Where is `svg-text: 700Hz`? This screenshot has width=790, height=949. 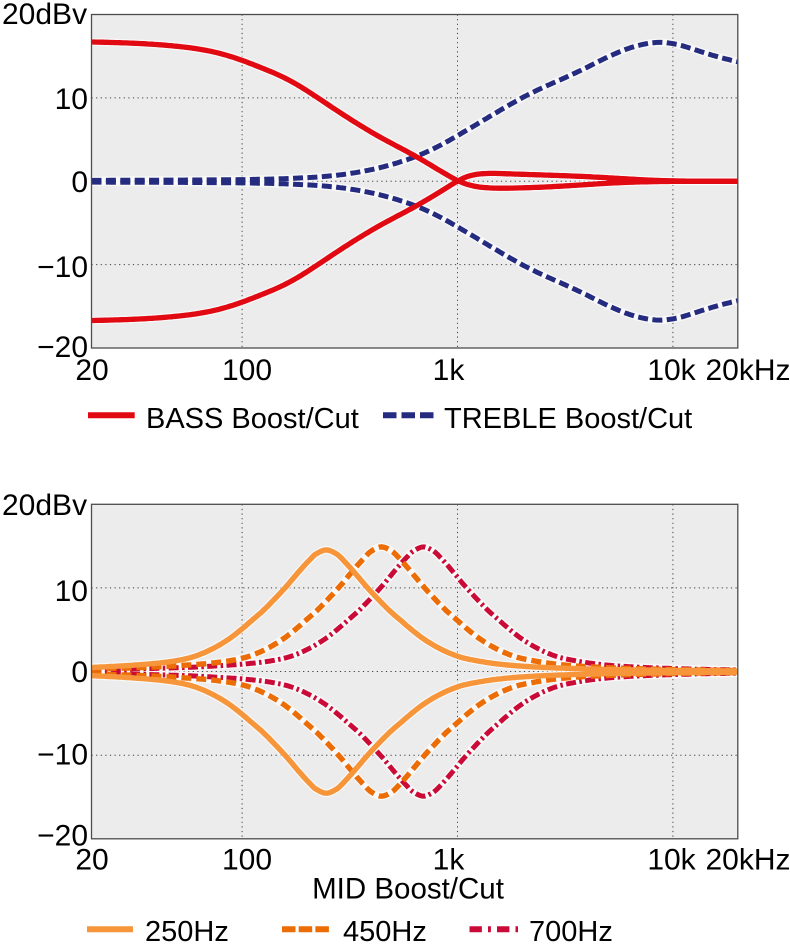
svg-text: 700Hz is located at coordinates (571, 932).